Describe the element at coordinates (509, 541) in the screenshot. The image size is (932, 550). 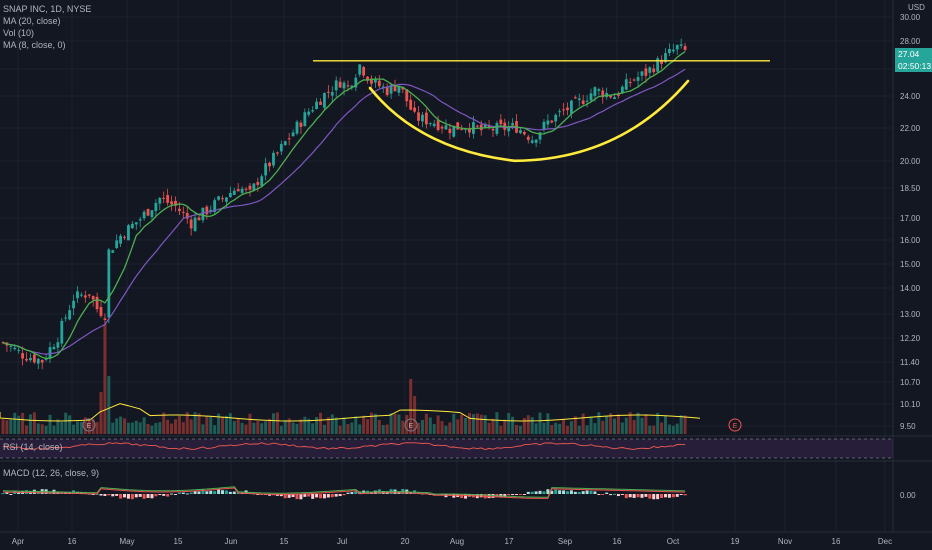
I see `time-tick-label: 17` at that location.